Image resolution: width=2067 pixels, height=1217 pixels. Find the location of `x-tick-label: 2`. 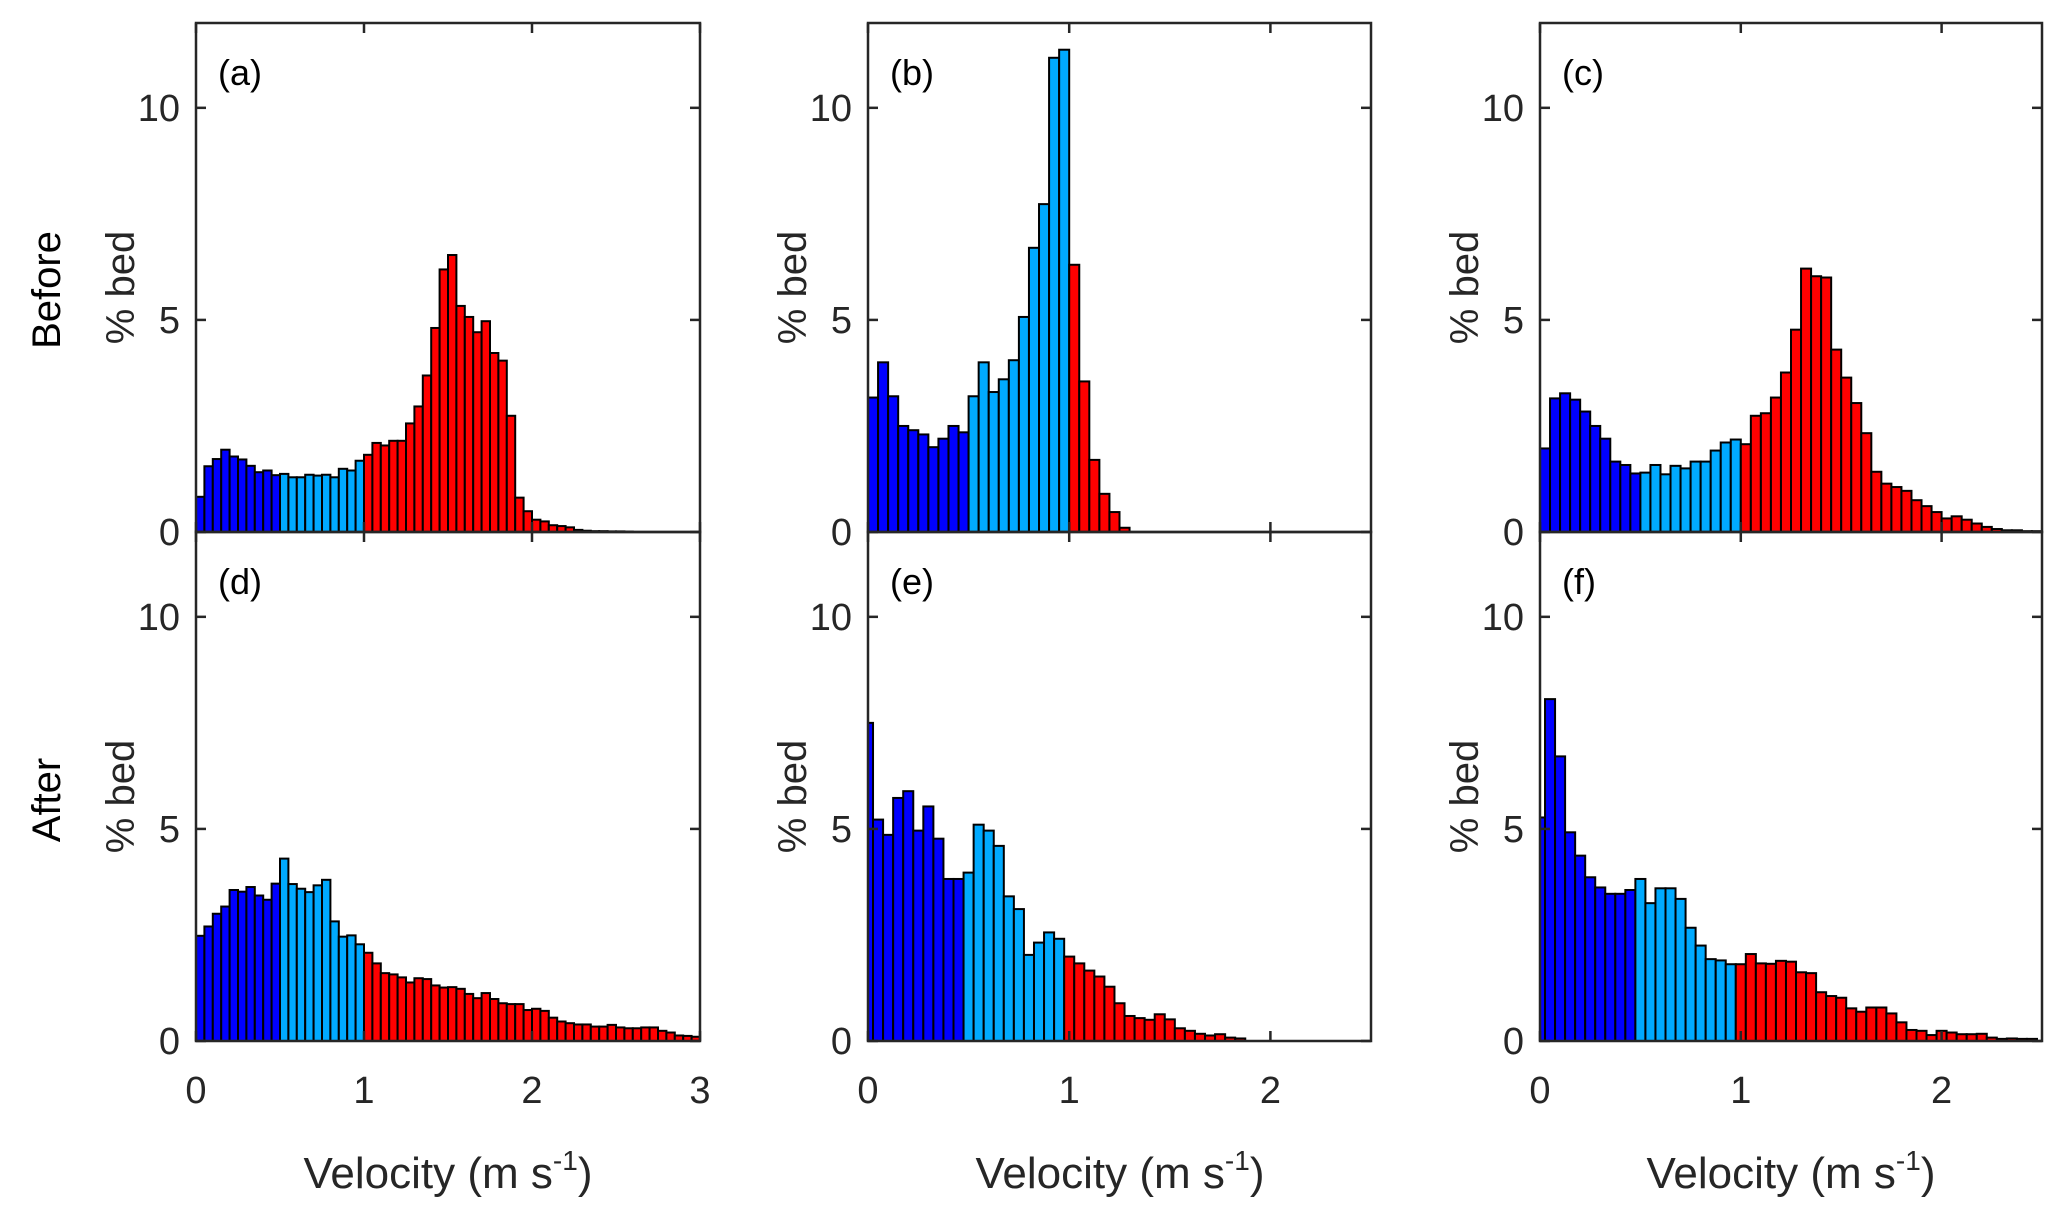

x-tick-label: 2 is located at coordinates (1941, 1091).